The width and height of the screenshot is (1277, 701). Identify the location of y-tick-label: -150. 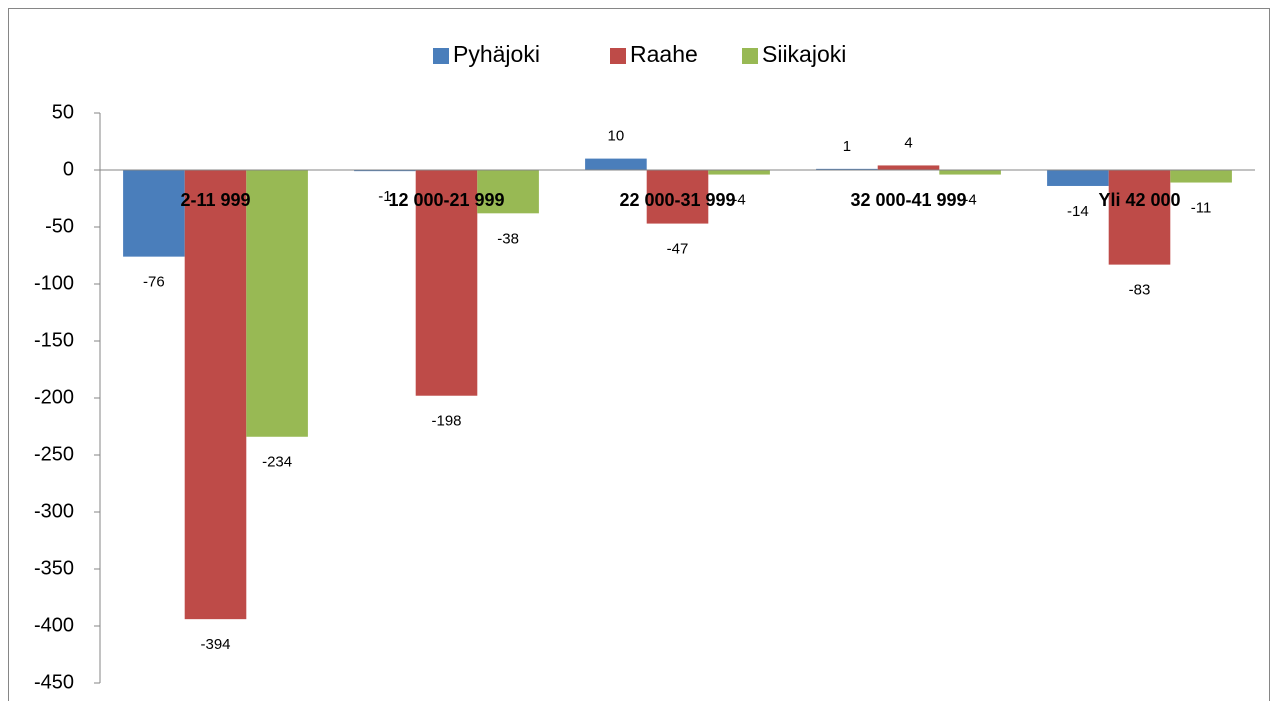
(54, 340).